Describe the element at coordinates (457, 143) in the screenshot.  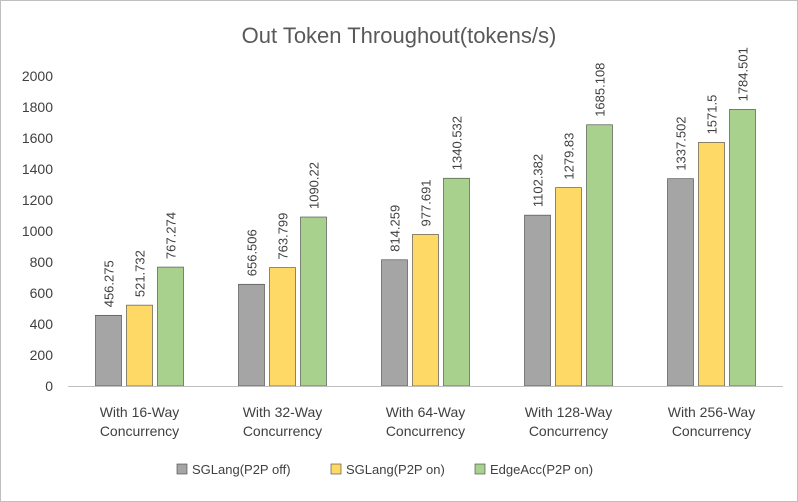
I see `data-label: 1340.532` at that location.